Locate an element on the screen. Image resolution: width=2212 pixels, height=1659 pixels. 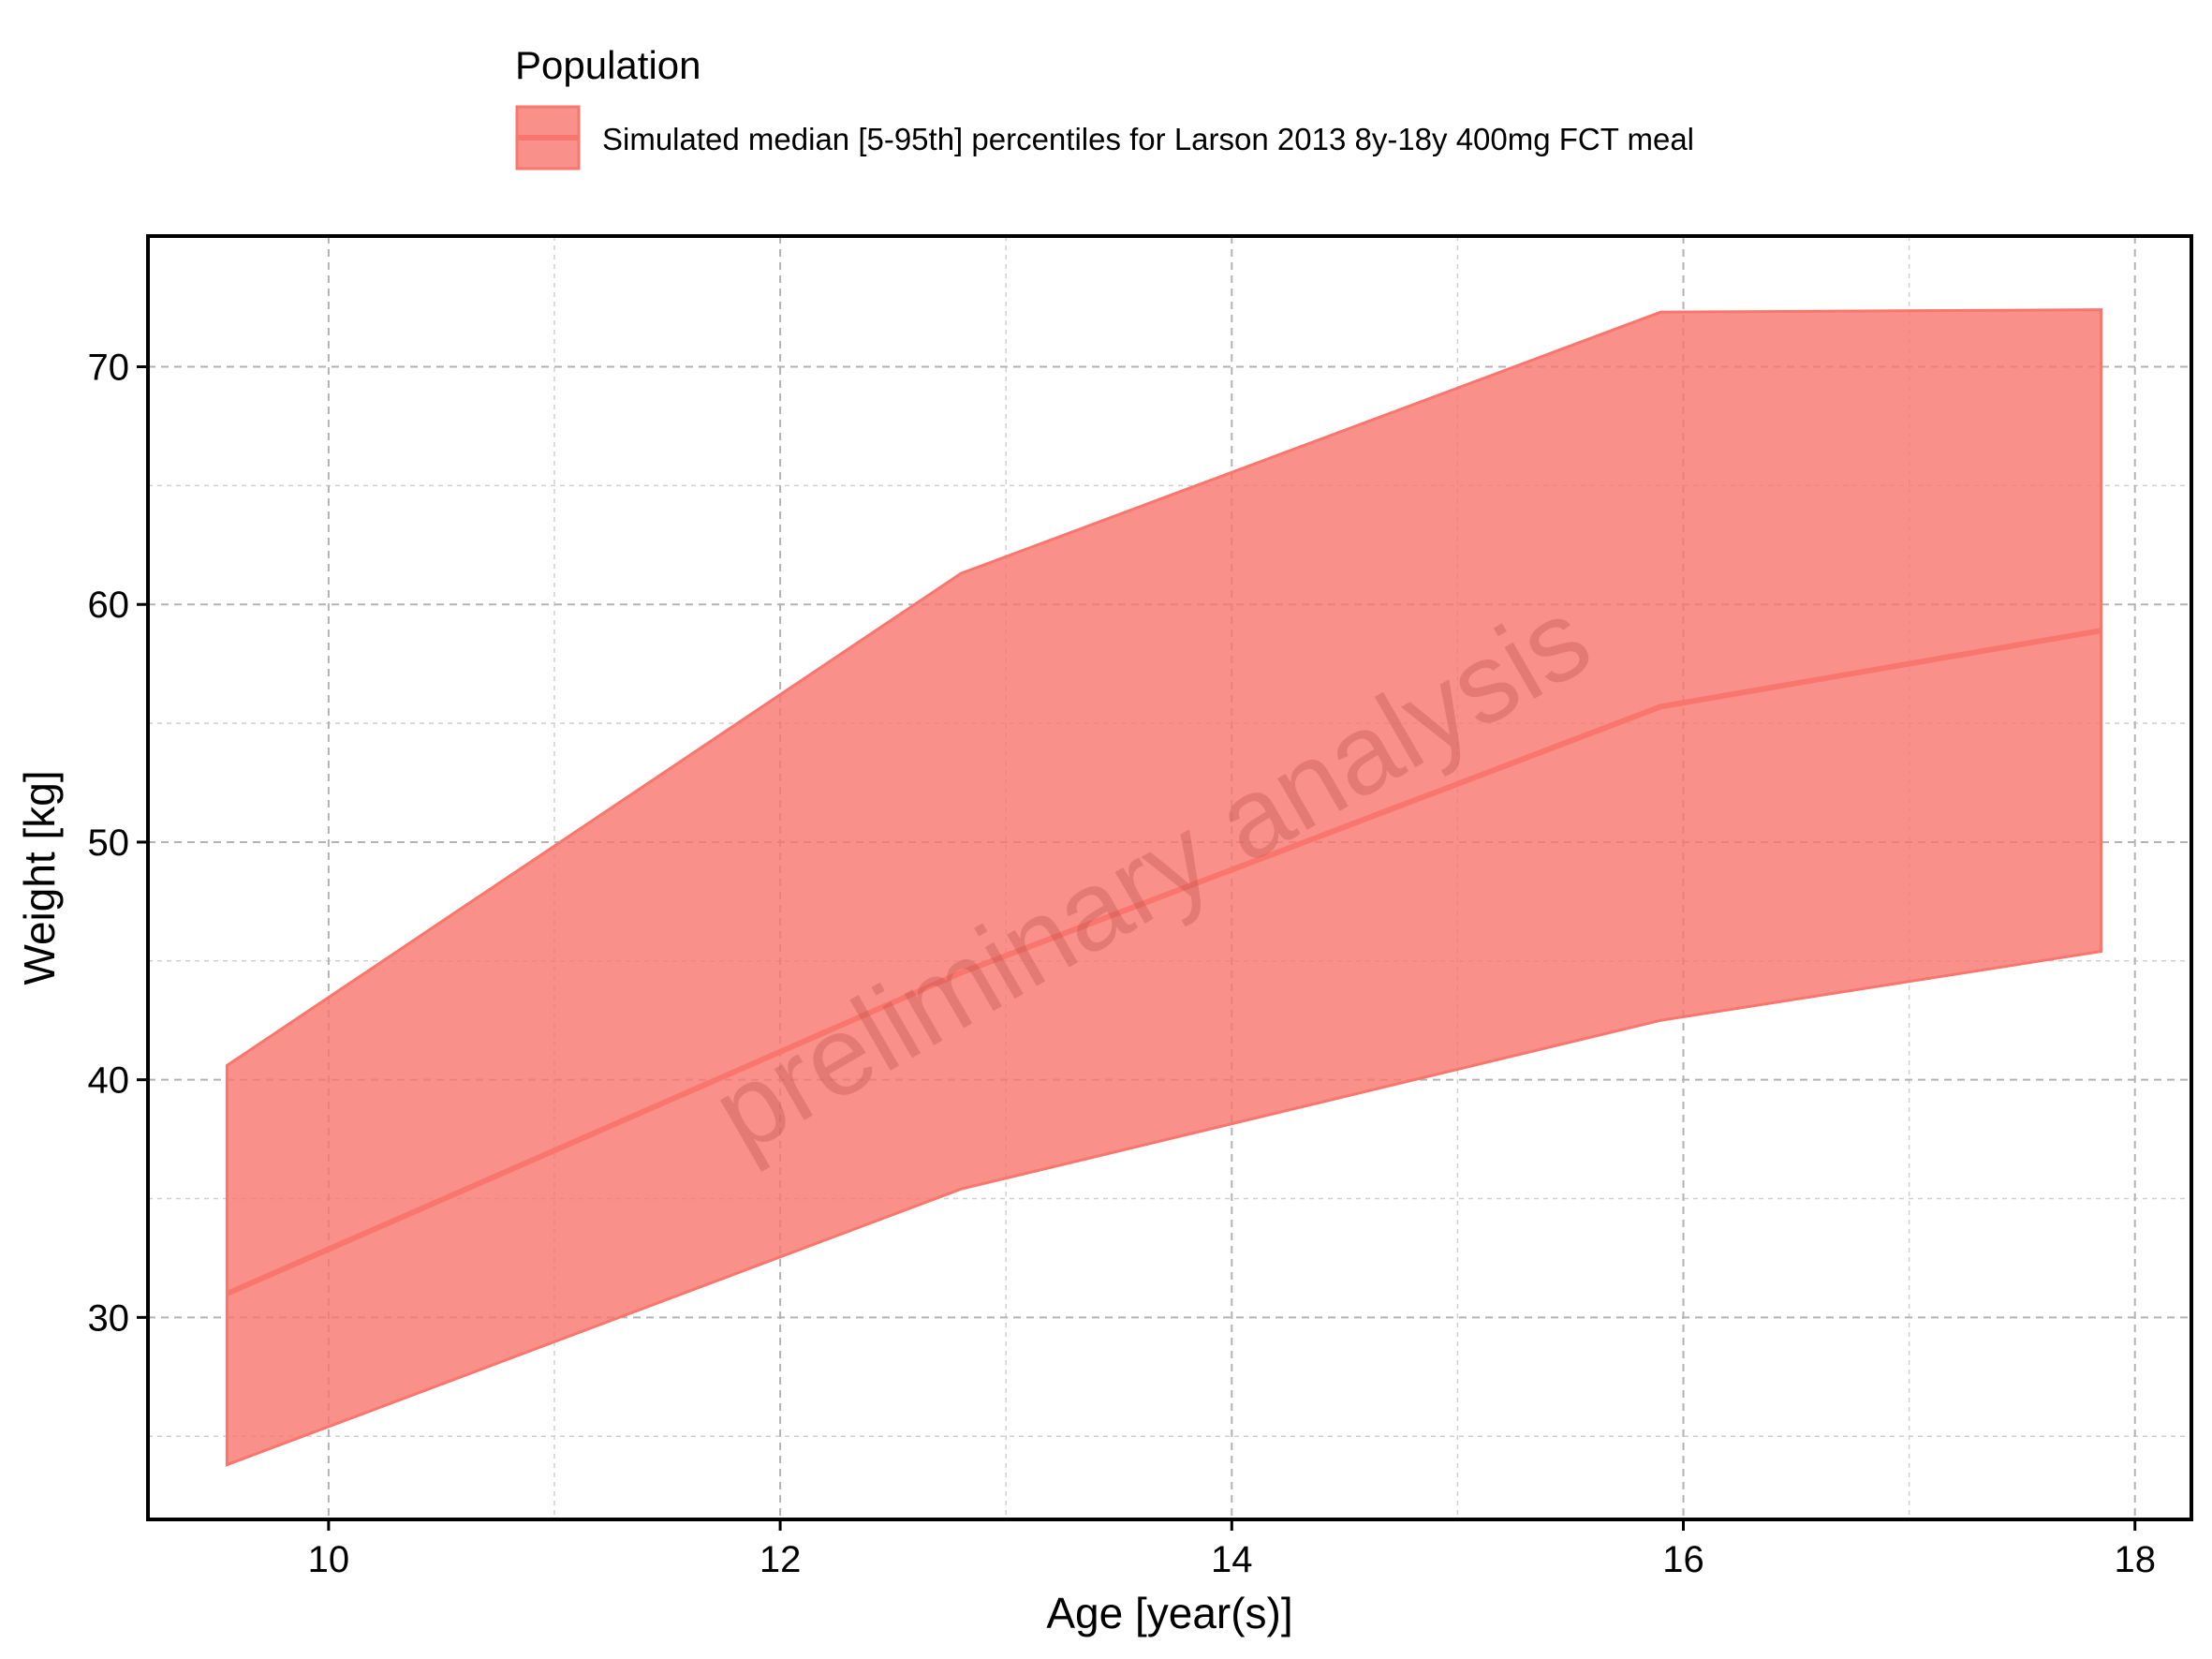
x-tick-label: 18 is located at coordinates (2135, 1559).